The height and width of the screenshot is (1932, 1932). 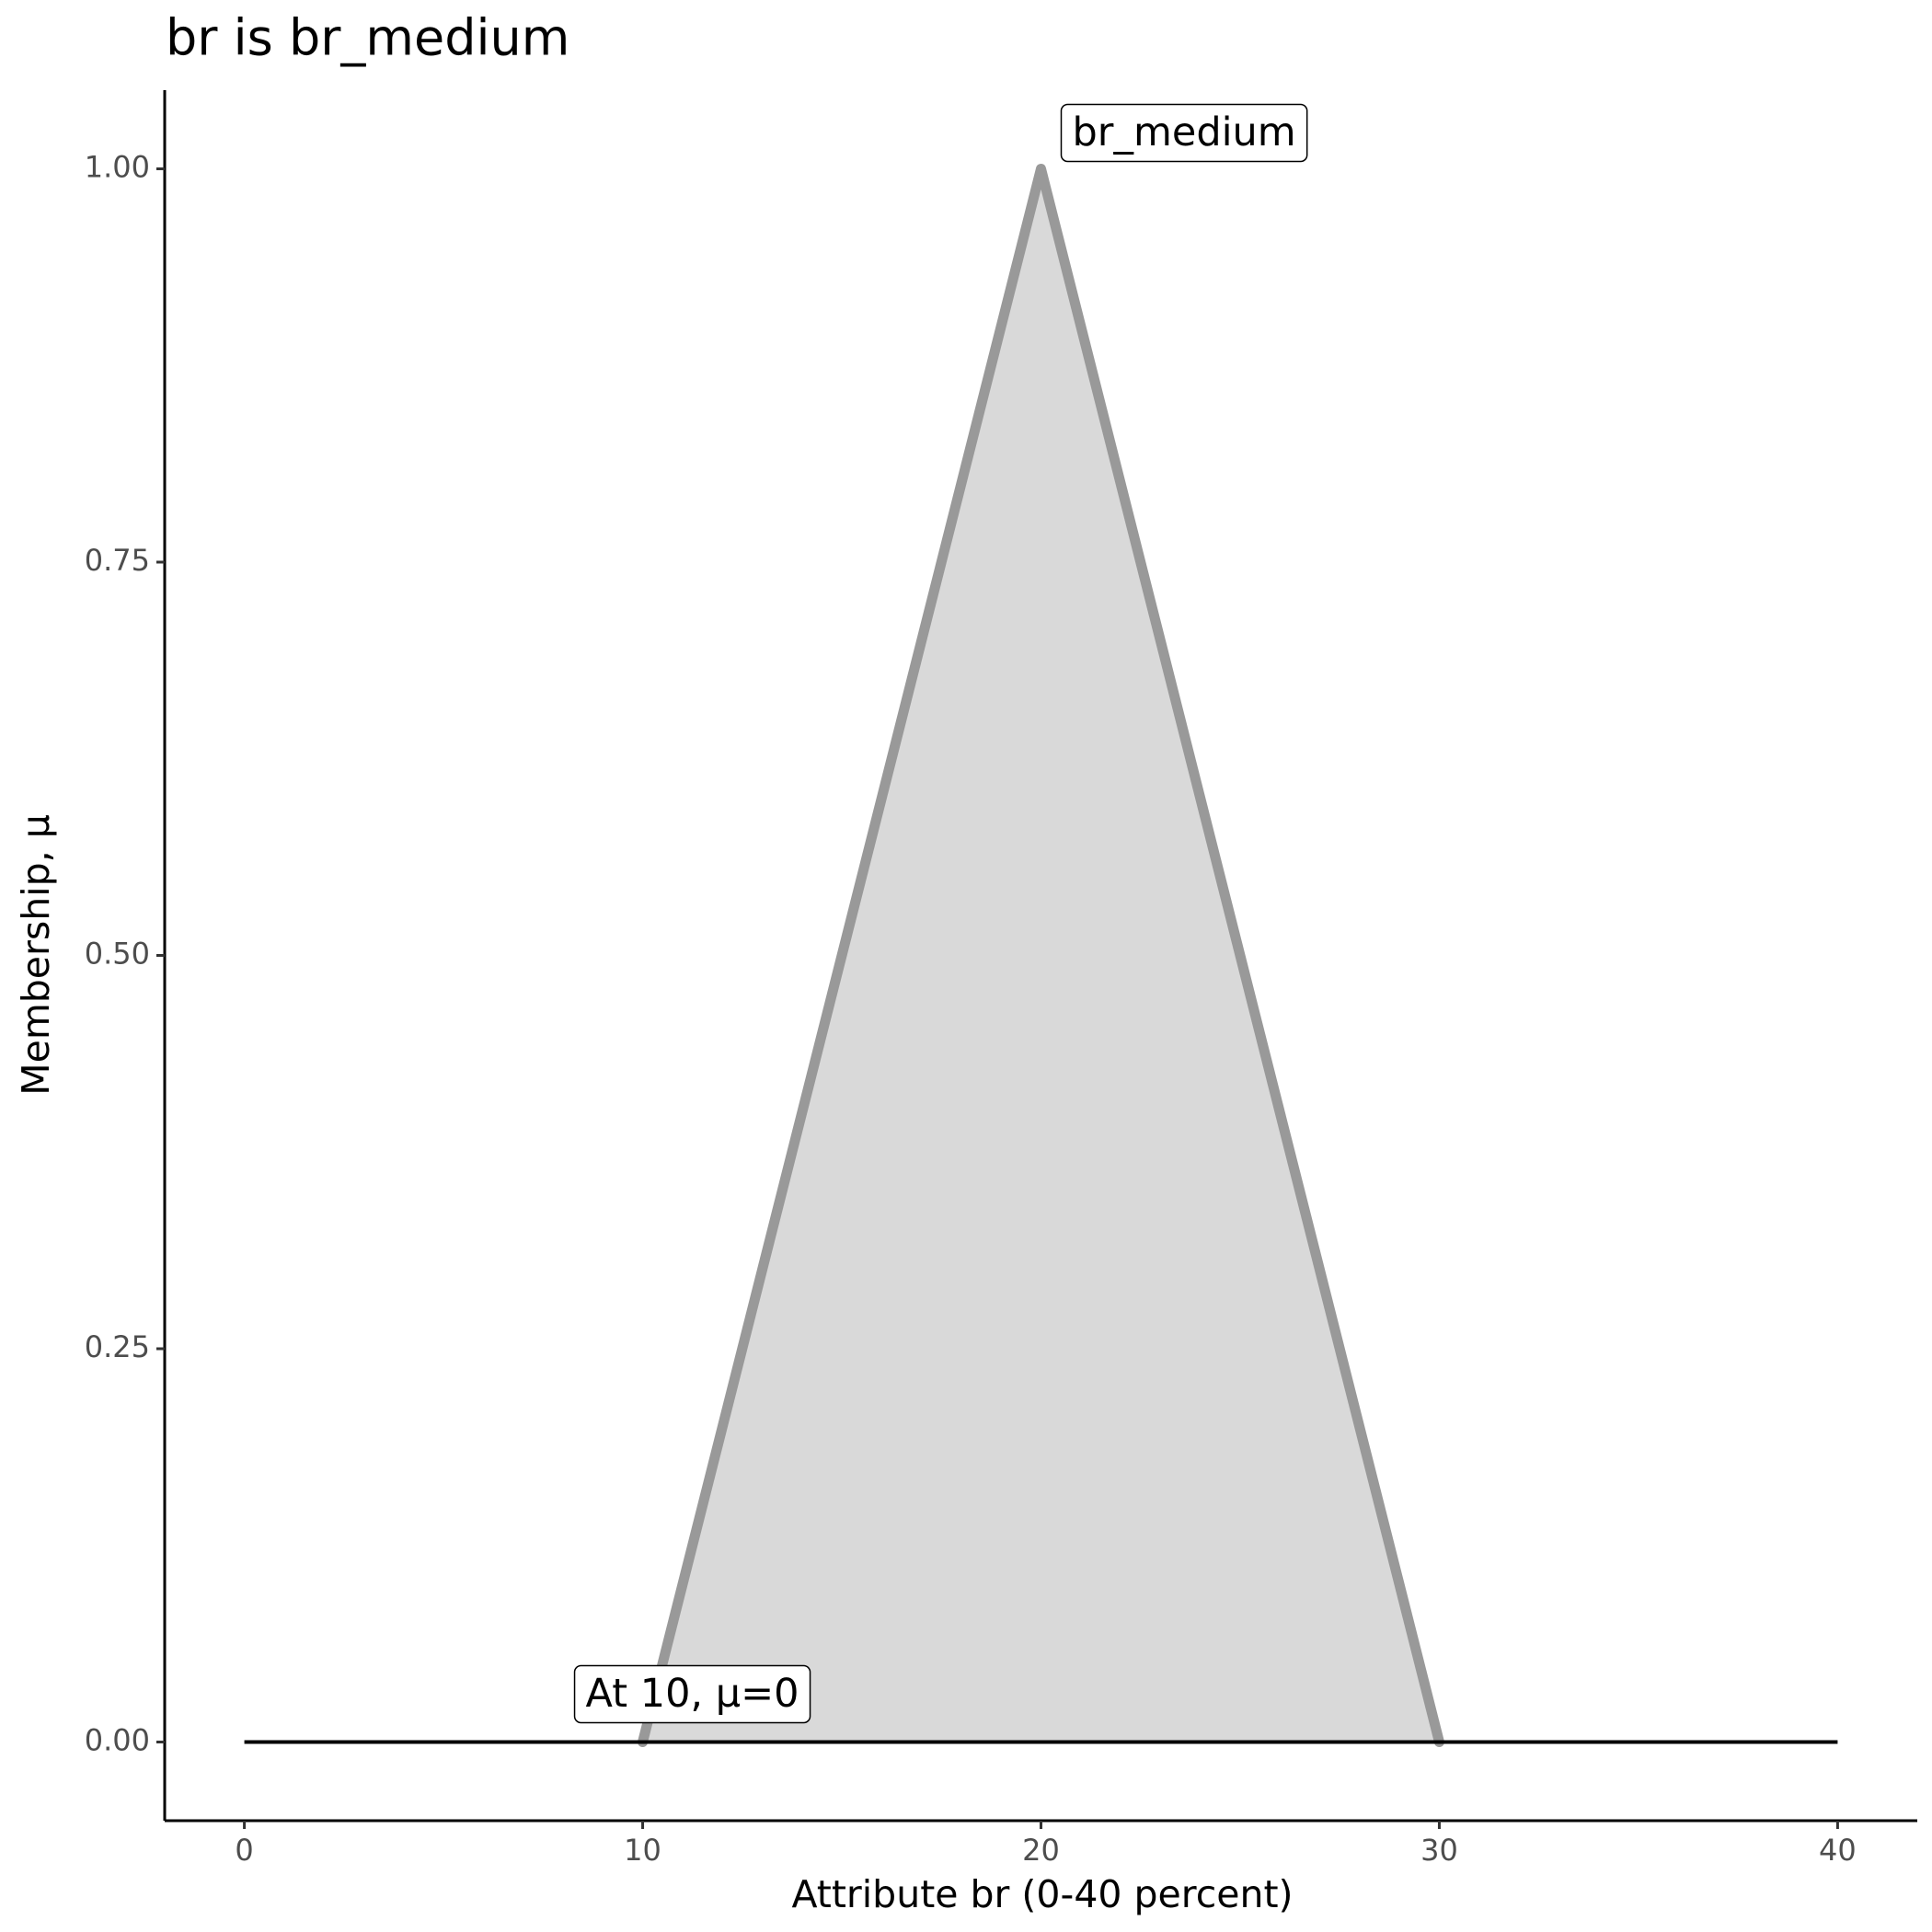 I want to click on x-axis-label: Attribute br (0-40 percent), so click(x=1042, y=1894).